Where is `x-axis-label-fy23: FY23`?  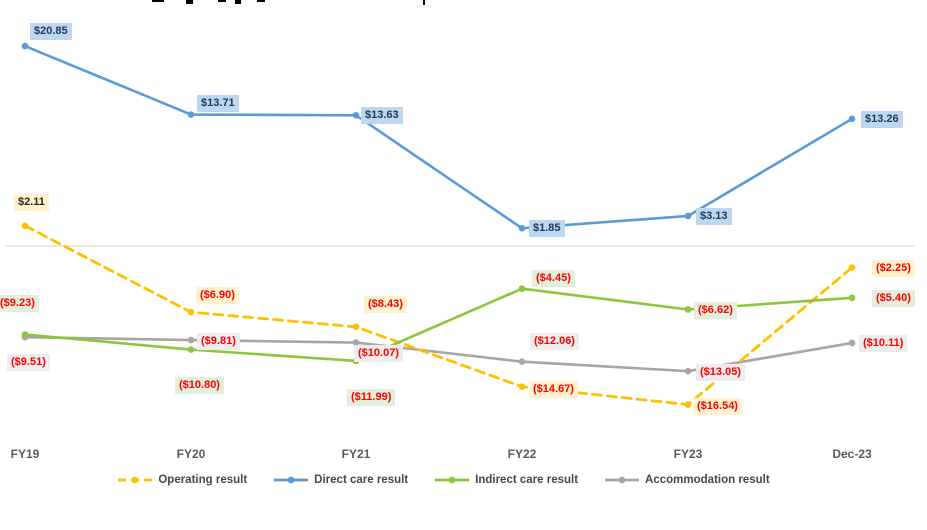
x-axis-label-fy23: FY23 is located at coordinates (688, 454).